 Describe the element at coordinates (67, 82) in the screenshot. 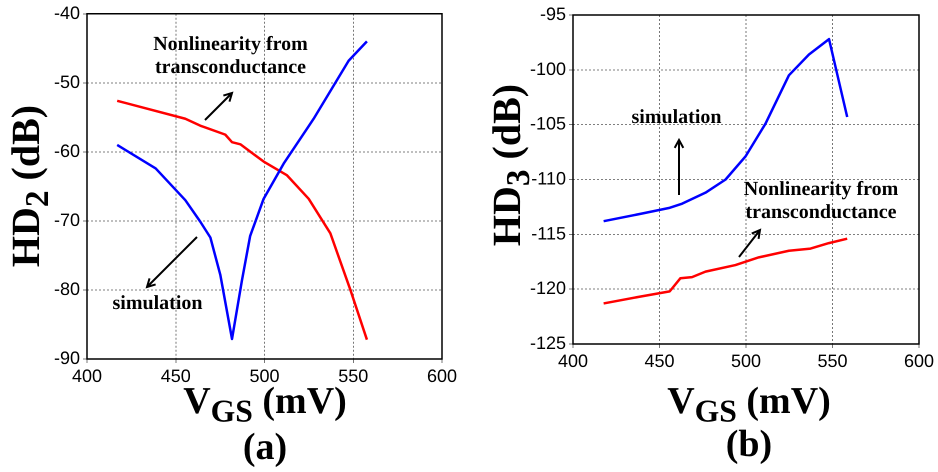

I see `y-tick-label: -50` at that location.